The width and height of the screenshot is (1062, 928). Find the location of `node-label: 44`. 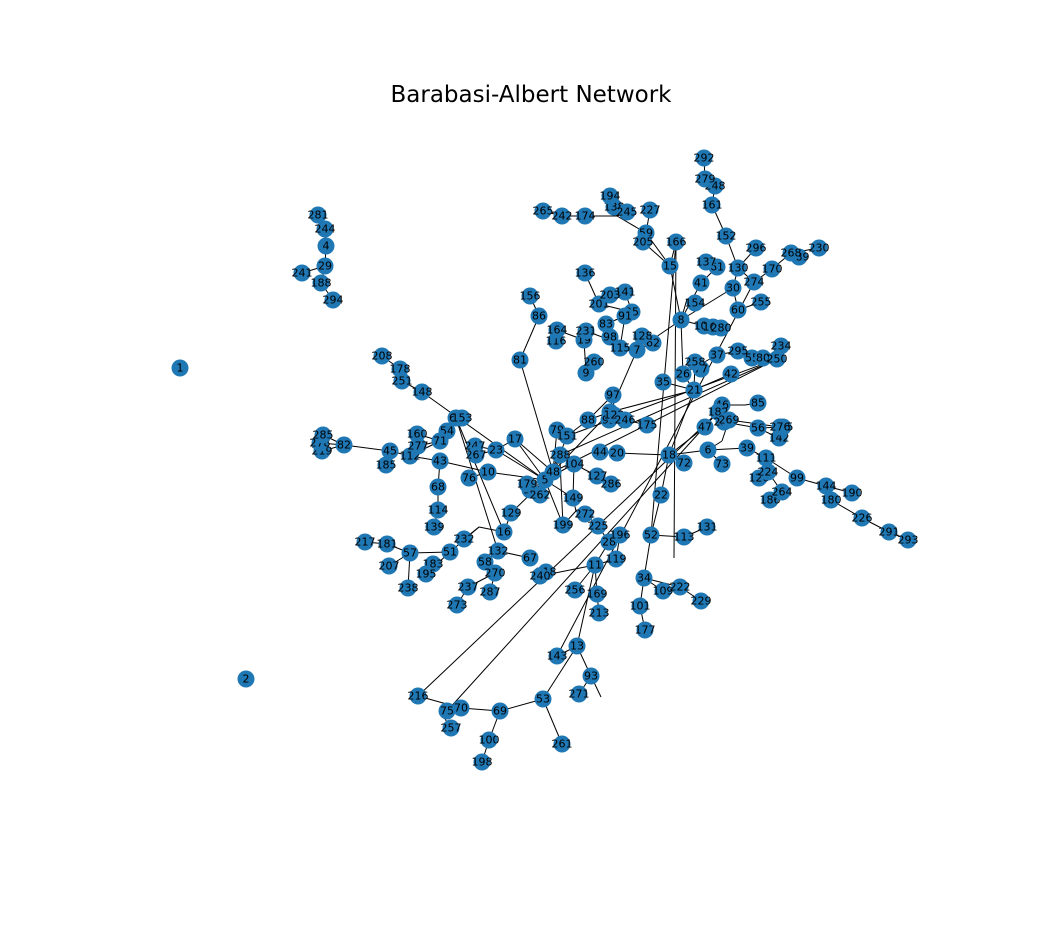

node-label: 44 is located at coordinates (600, 452).